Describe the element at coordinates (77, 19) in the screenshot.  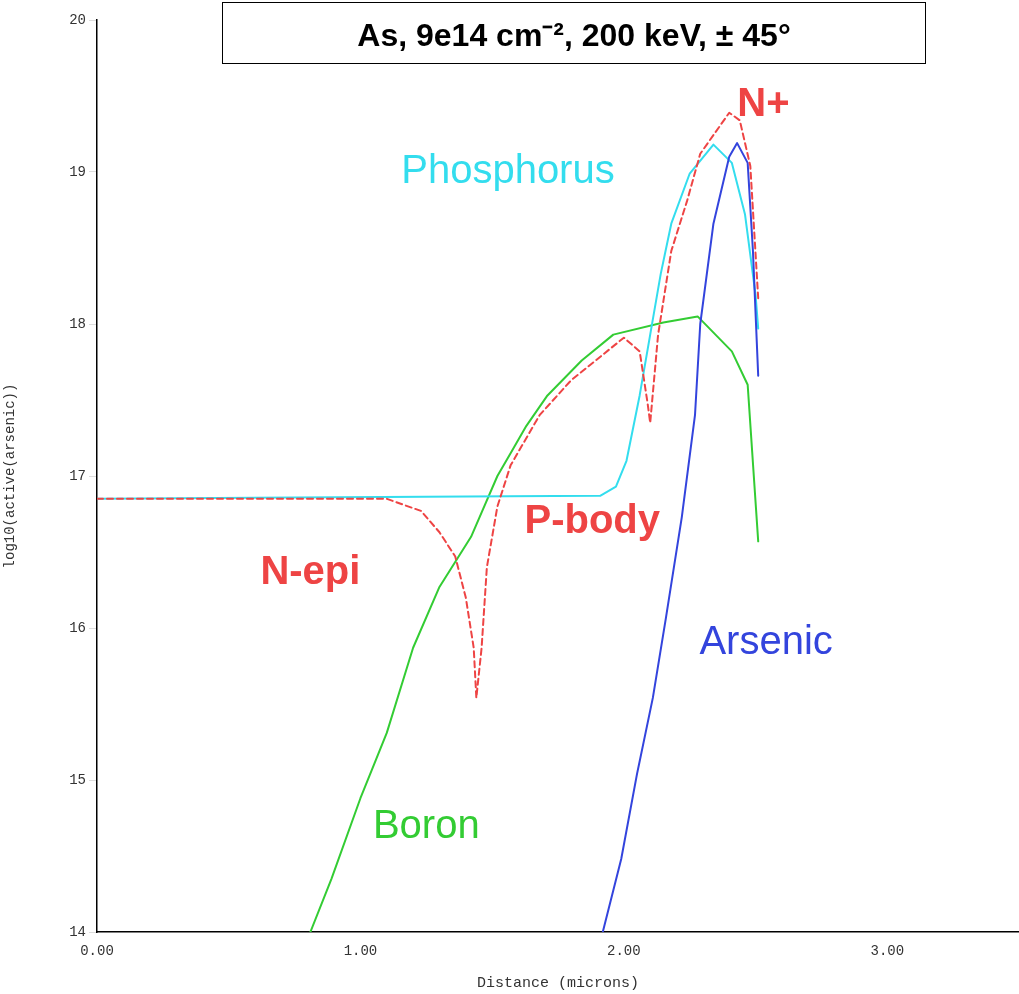
I see `y-tick-label: 20` at that location.